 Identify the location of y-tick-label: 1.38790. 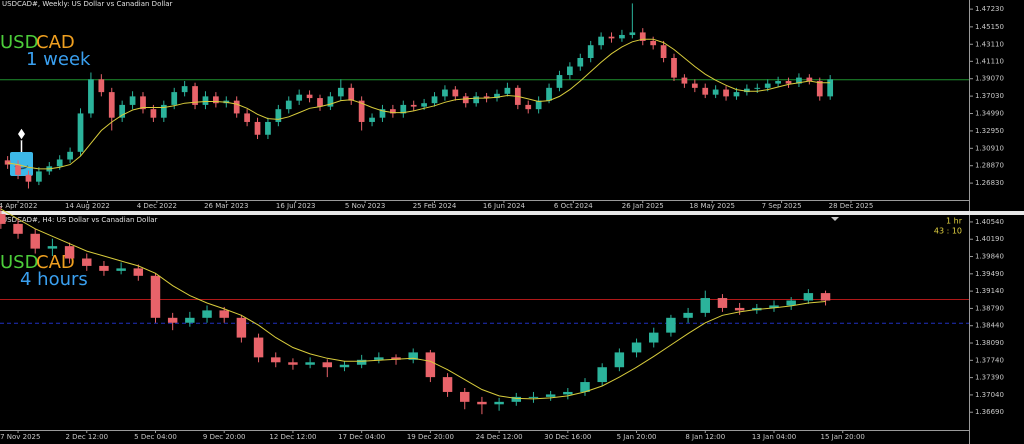
(989, 308).